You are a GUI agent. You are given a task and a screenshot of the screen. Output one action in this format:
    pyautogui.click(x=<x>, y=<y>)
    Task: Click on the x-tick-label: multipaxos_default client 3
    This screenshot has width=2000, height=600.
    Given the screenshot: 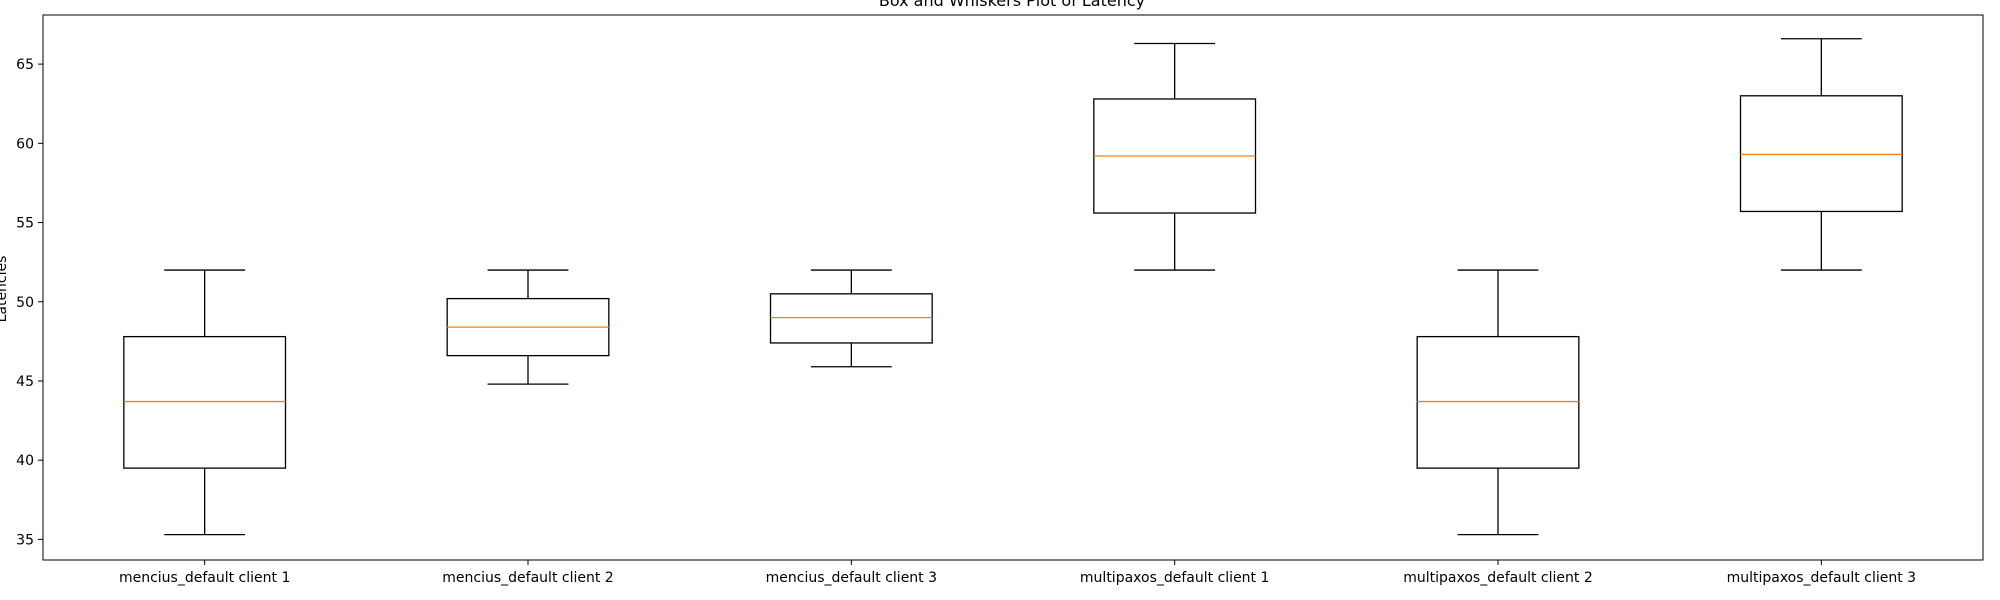 What is the action you would take?
    pyautogui.click(x=1821, y=578)
    